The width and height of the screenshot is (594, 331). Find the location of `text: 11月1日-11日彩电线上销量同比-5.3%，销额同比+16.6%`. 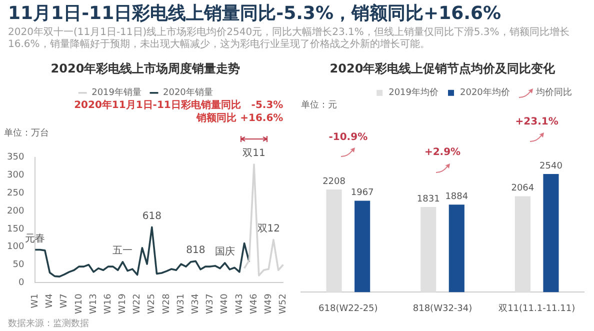

text: 11月1日-11日彩电线上销量同比-5.3%，销额同比+16.6% is located at coordinates (255, 14).